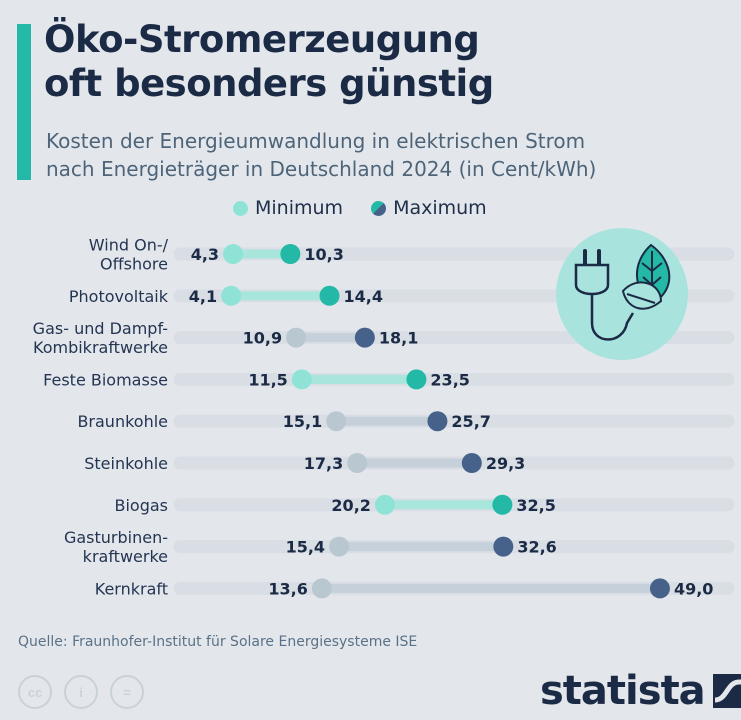 The width and height of the screenshot is (741, 720). Describe the element at coordinates (127, 692) in the screenshot. I see `no-derivatives-icon: =` at that location.